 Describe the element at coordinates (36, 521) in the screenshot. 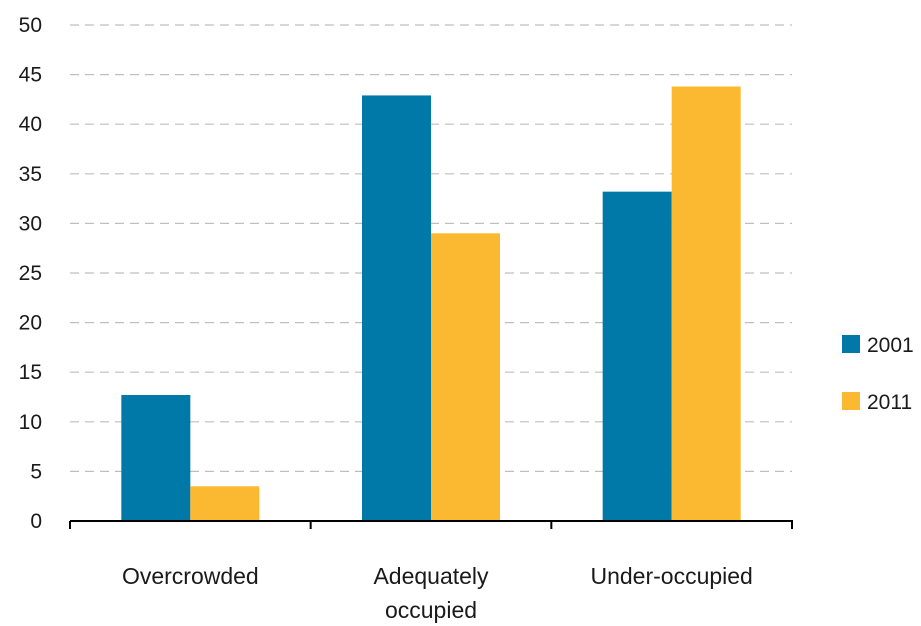

I see `y-tick-label-0: 0` at that location.